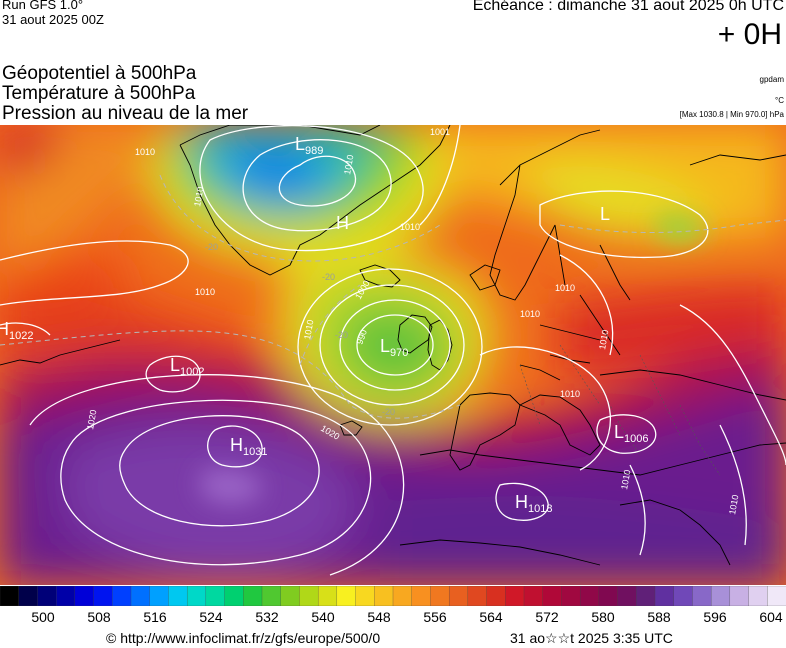 The image size is (786, 648). I want to click on color-scale-tick: 564, so click(491, 617).